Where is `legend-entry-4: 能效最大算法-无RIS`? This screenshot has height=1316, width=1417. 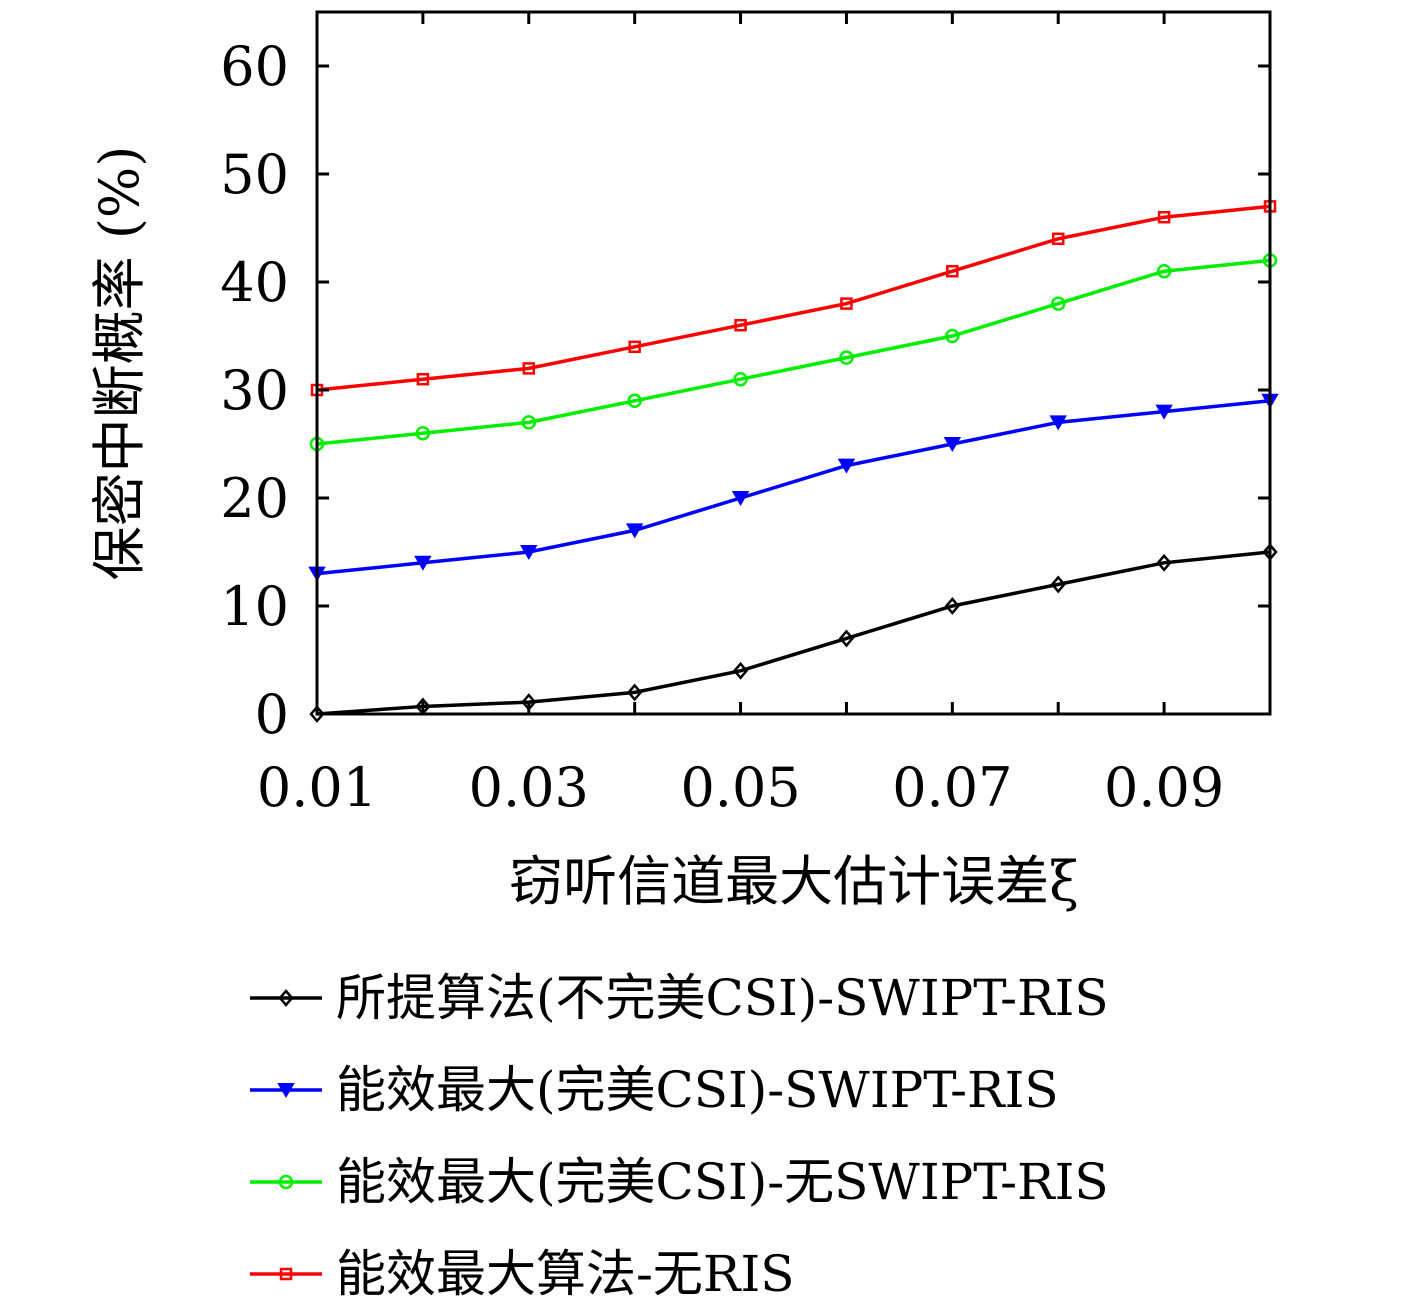
legend-entry-4: 能效最大算法-无RIS is located at coordinates (522, 1274).